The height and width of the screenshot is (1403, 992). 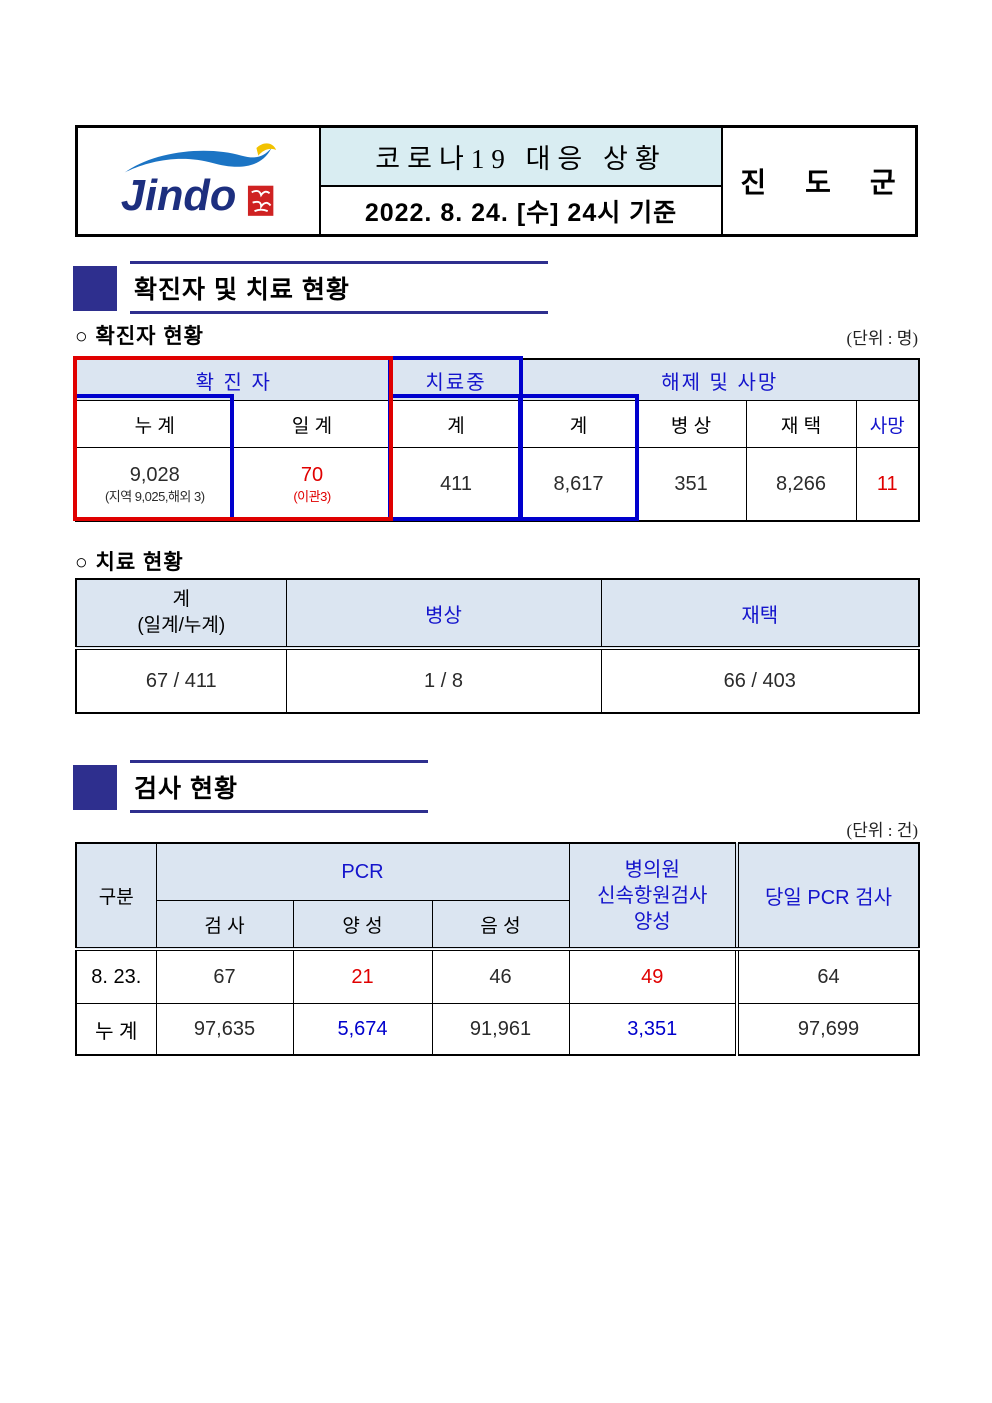 What do you see at coordinates (827, 976) in the screenshot?
I see `t3-row1-sameday: 64` at bounding box center [827, 976].